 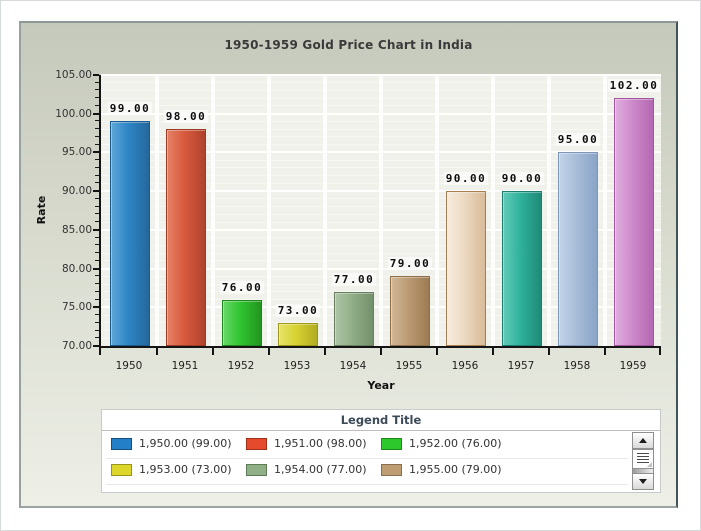 I want to click on ytick-label: 90.00, so click(x=76, y=191).